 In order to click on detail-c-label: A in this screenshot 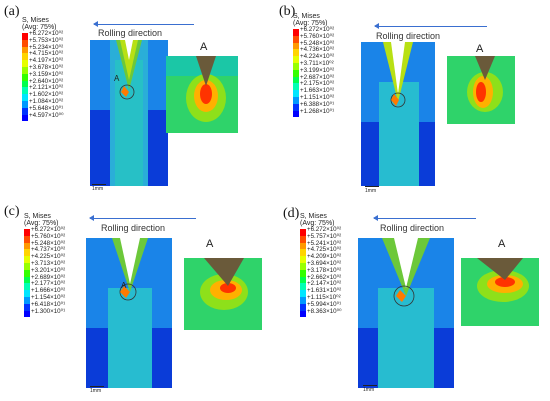, I will do `click(210, 244)`.